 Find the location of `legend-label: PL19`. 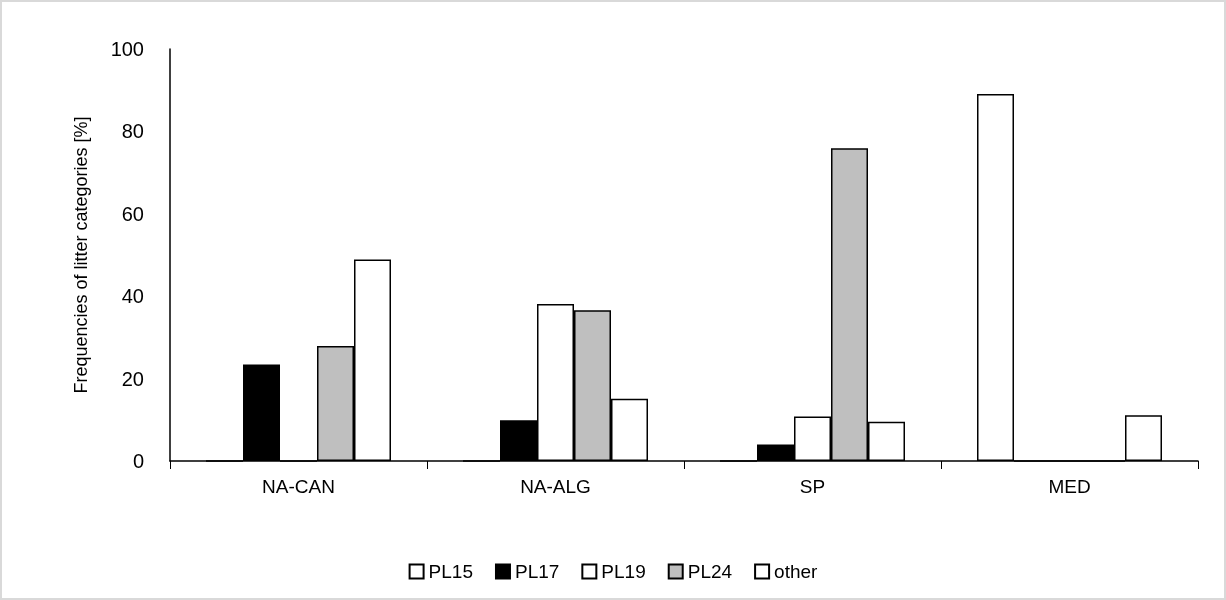

legend-label: PL19 is located at coordinates (623, 571).